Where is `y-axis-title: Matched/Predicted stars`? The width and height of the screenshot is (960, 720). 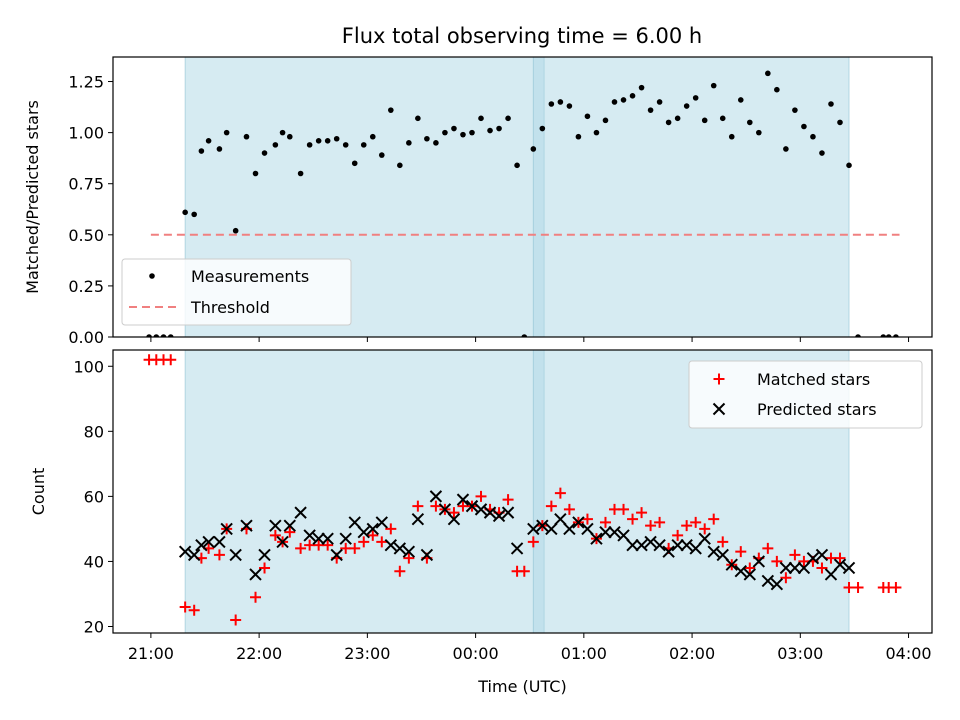 y-axis-title: Matched/Predicted stars is located at coordinates (32, 197).